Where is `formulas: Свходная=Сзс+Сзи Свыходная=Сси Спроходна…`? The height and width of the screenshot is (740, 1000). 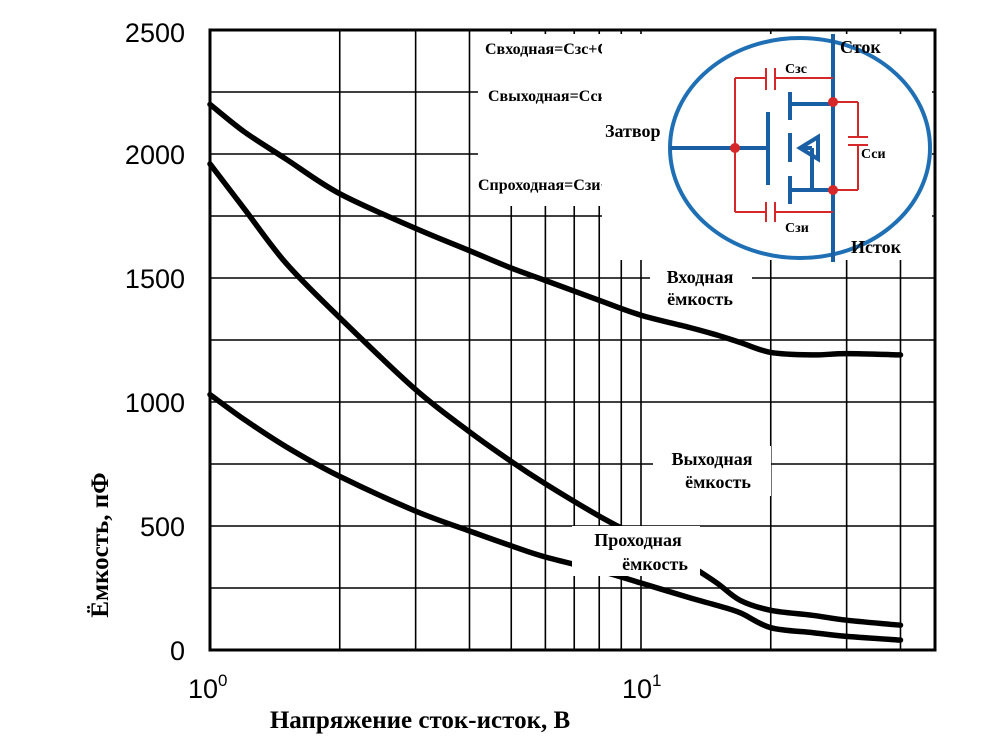
formulas: Свходная=Сзс+Сзи Свыходная=Сси Спроходна… is located at coordinates (558, 120).